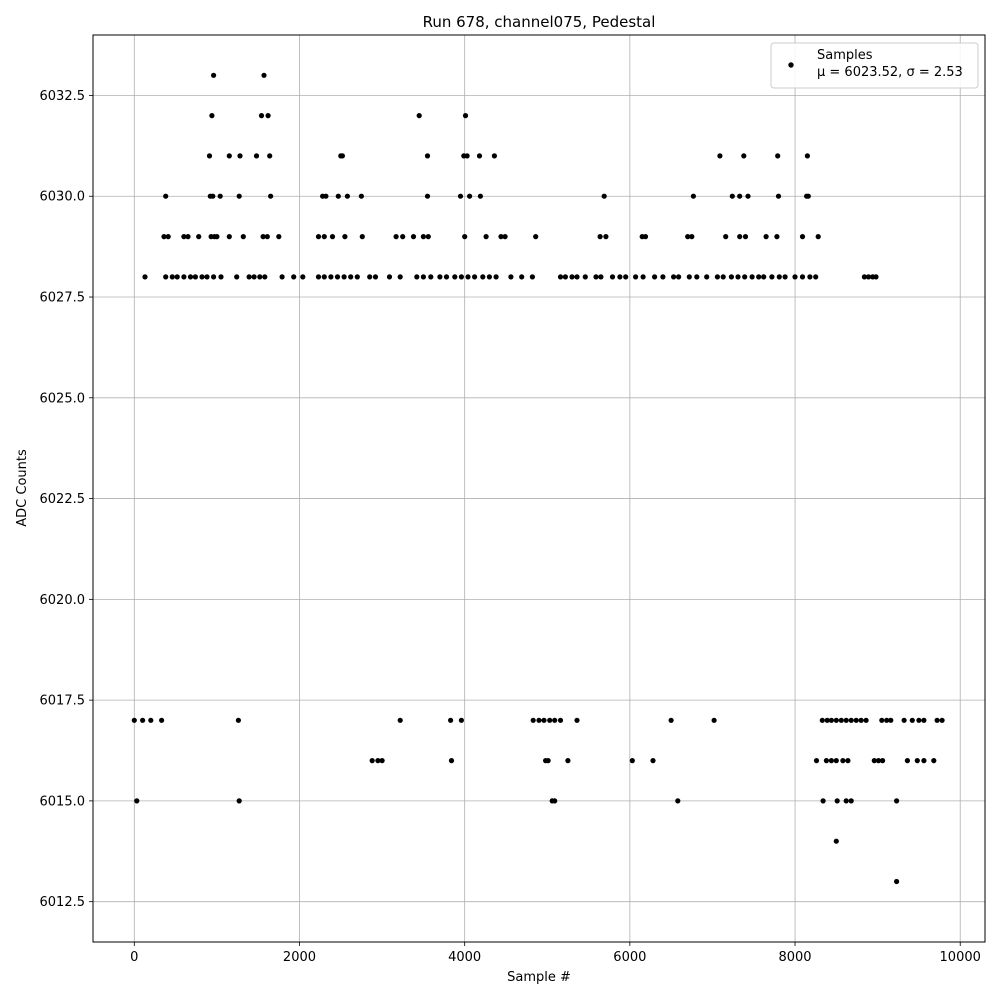 This screenshot has width=1000, height=1000. I want to click on x-tick-label: 0, so click(134, 957).